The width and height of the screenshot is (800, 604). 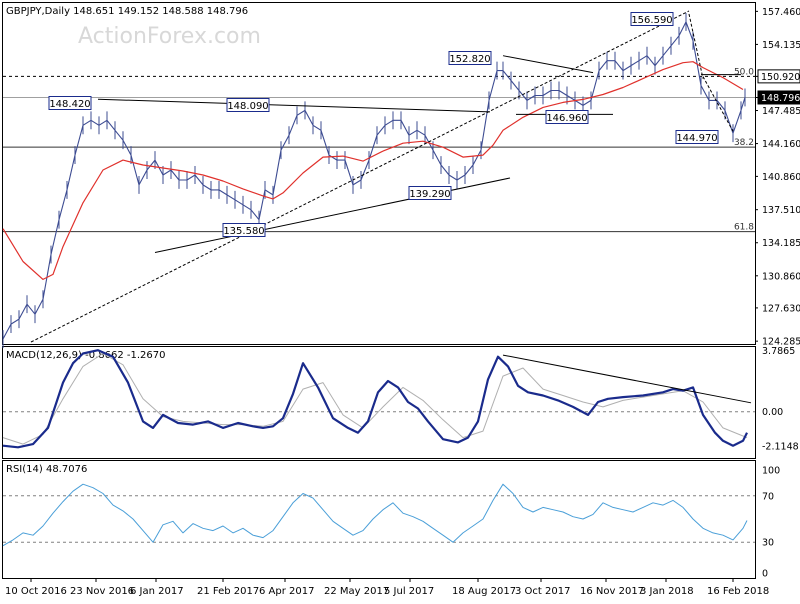 I want to click on rsi-y-tick-3: 0, so click(x=765, y=574).